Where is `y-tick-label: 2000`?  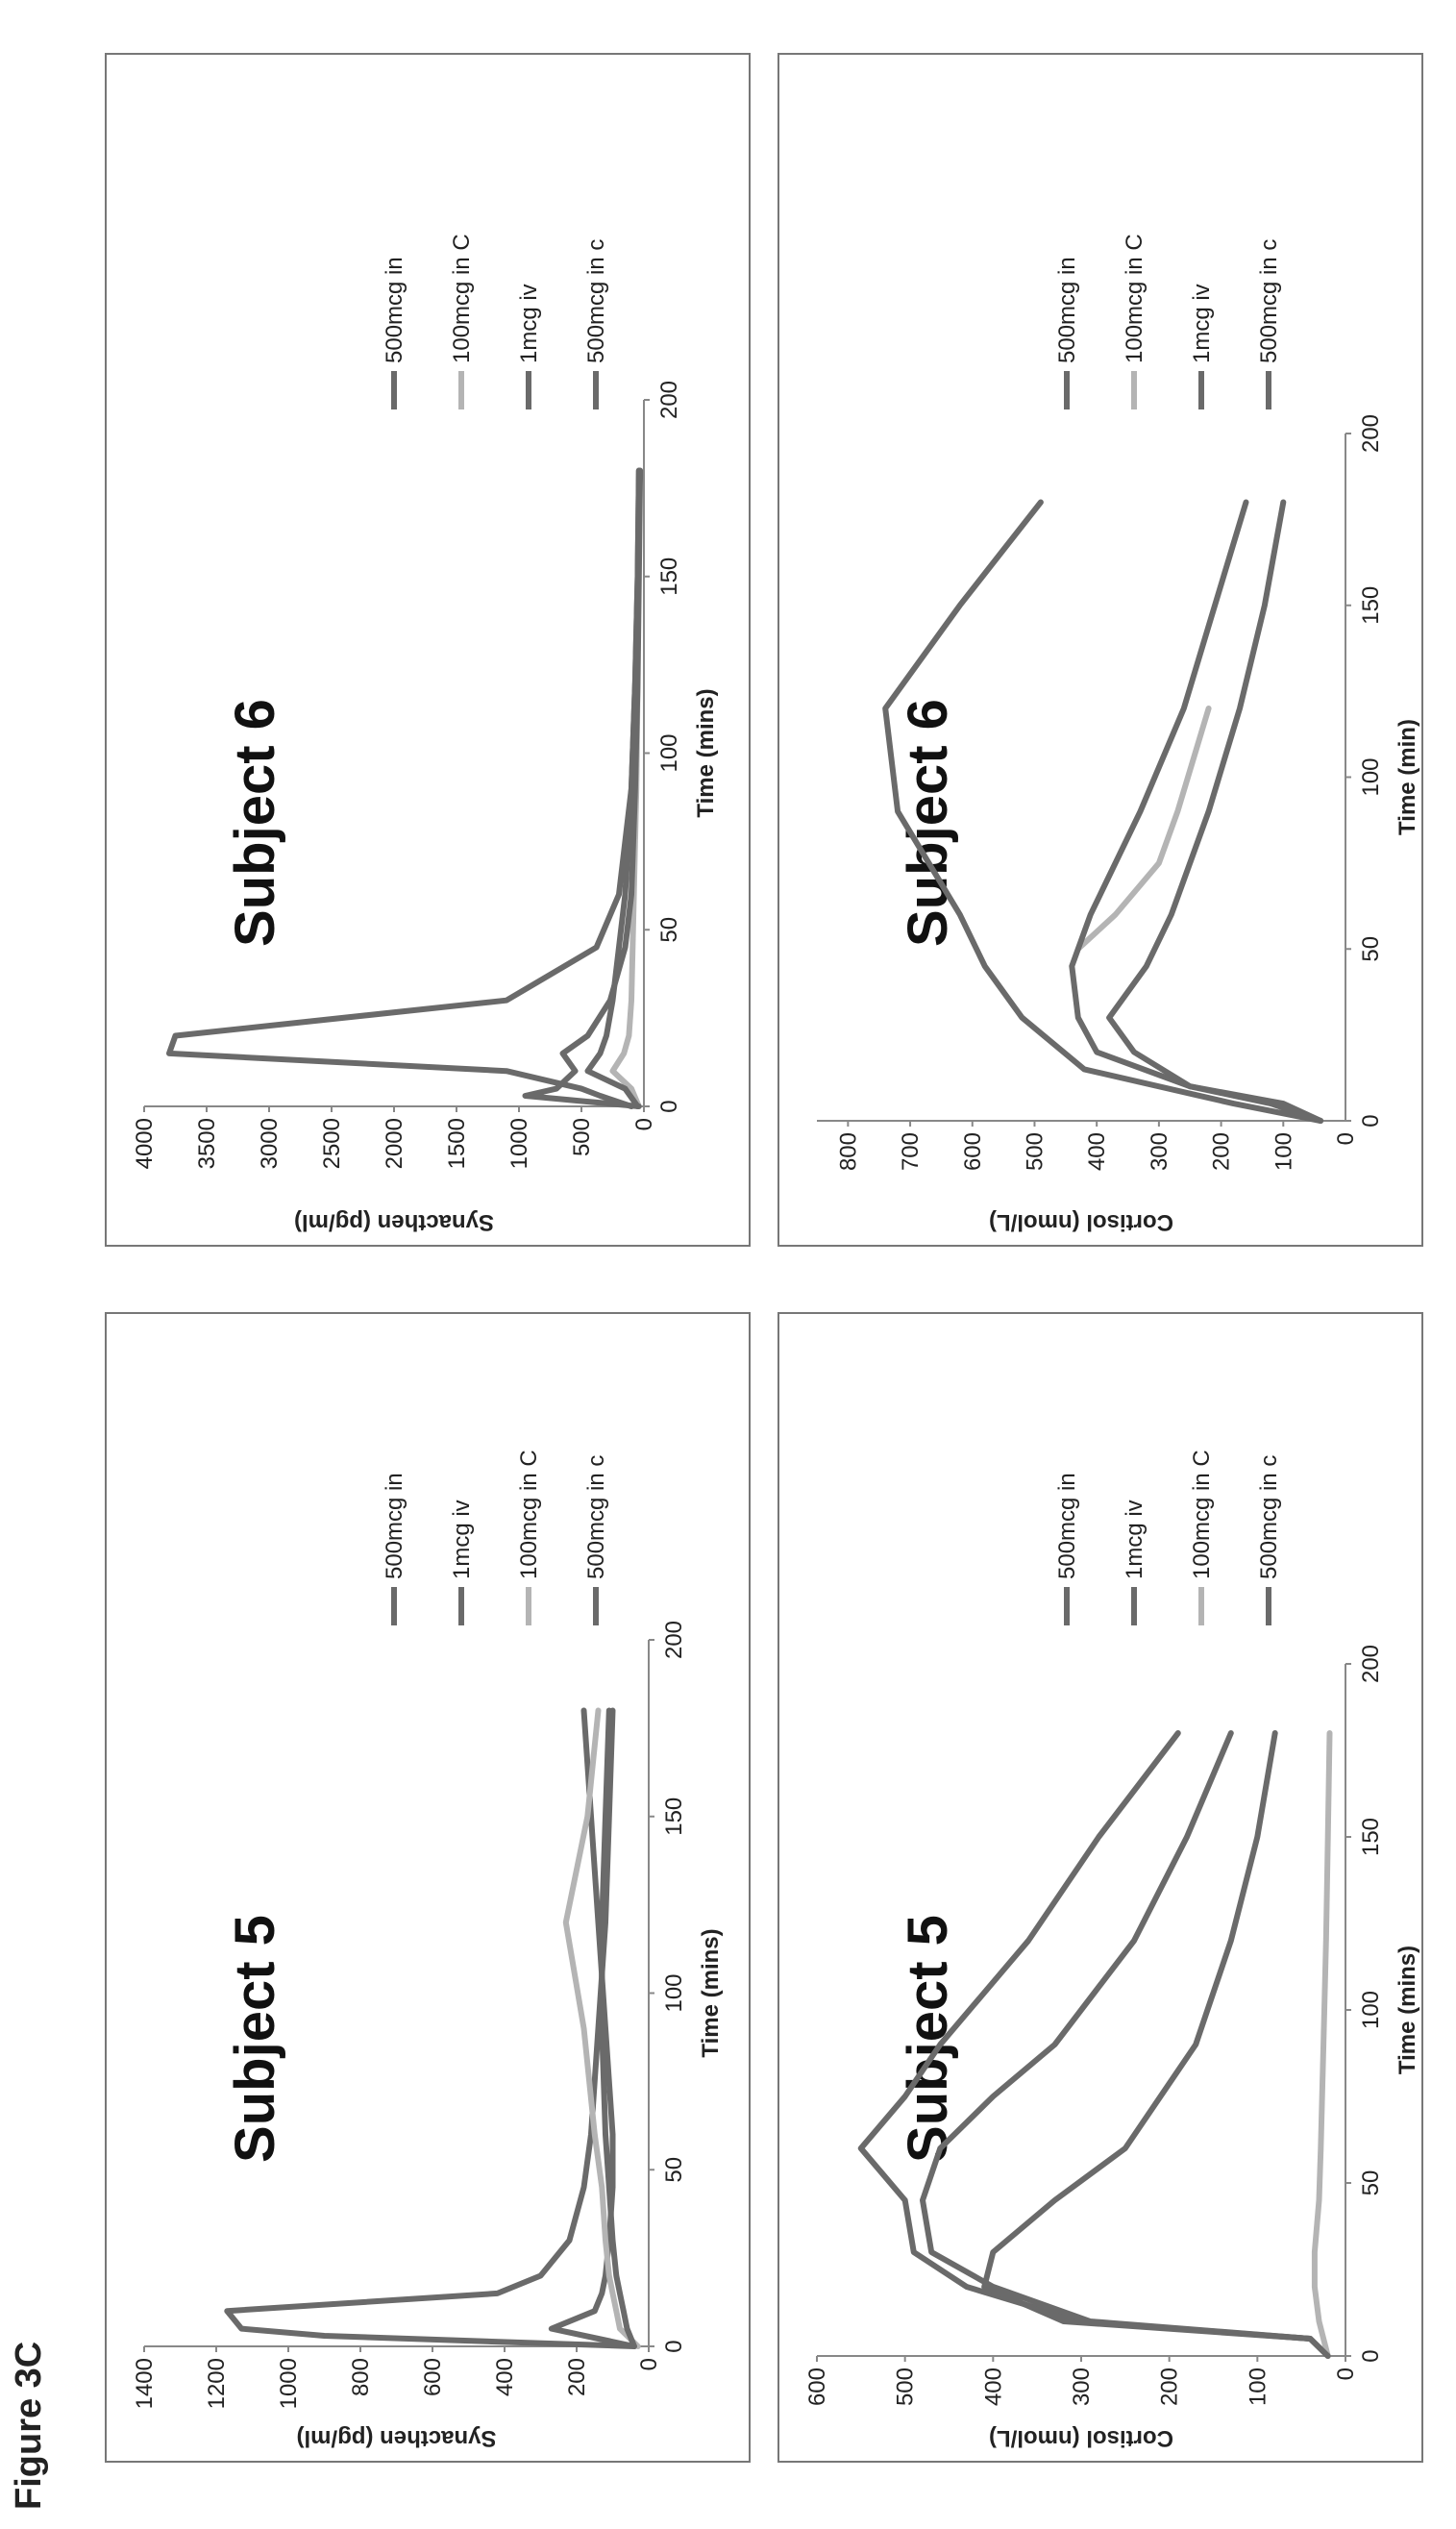
y-tick-label: 2000 is located at coordinates (395, 1143).